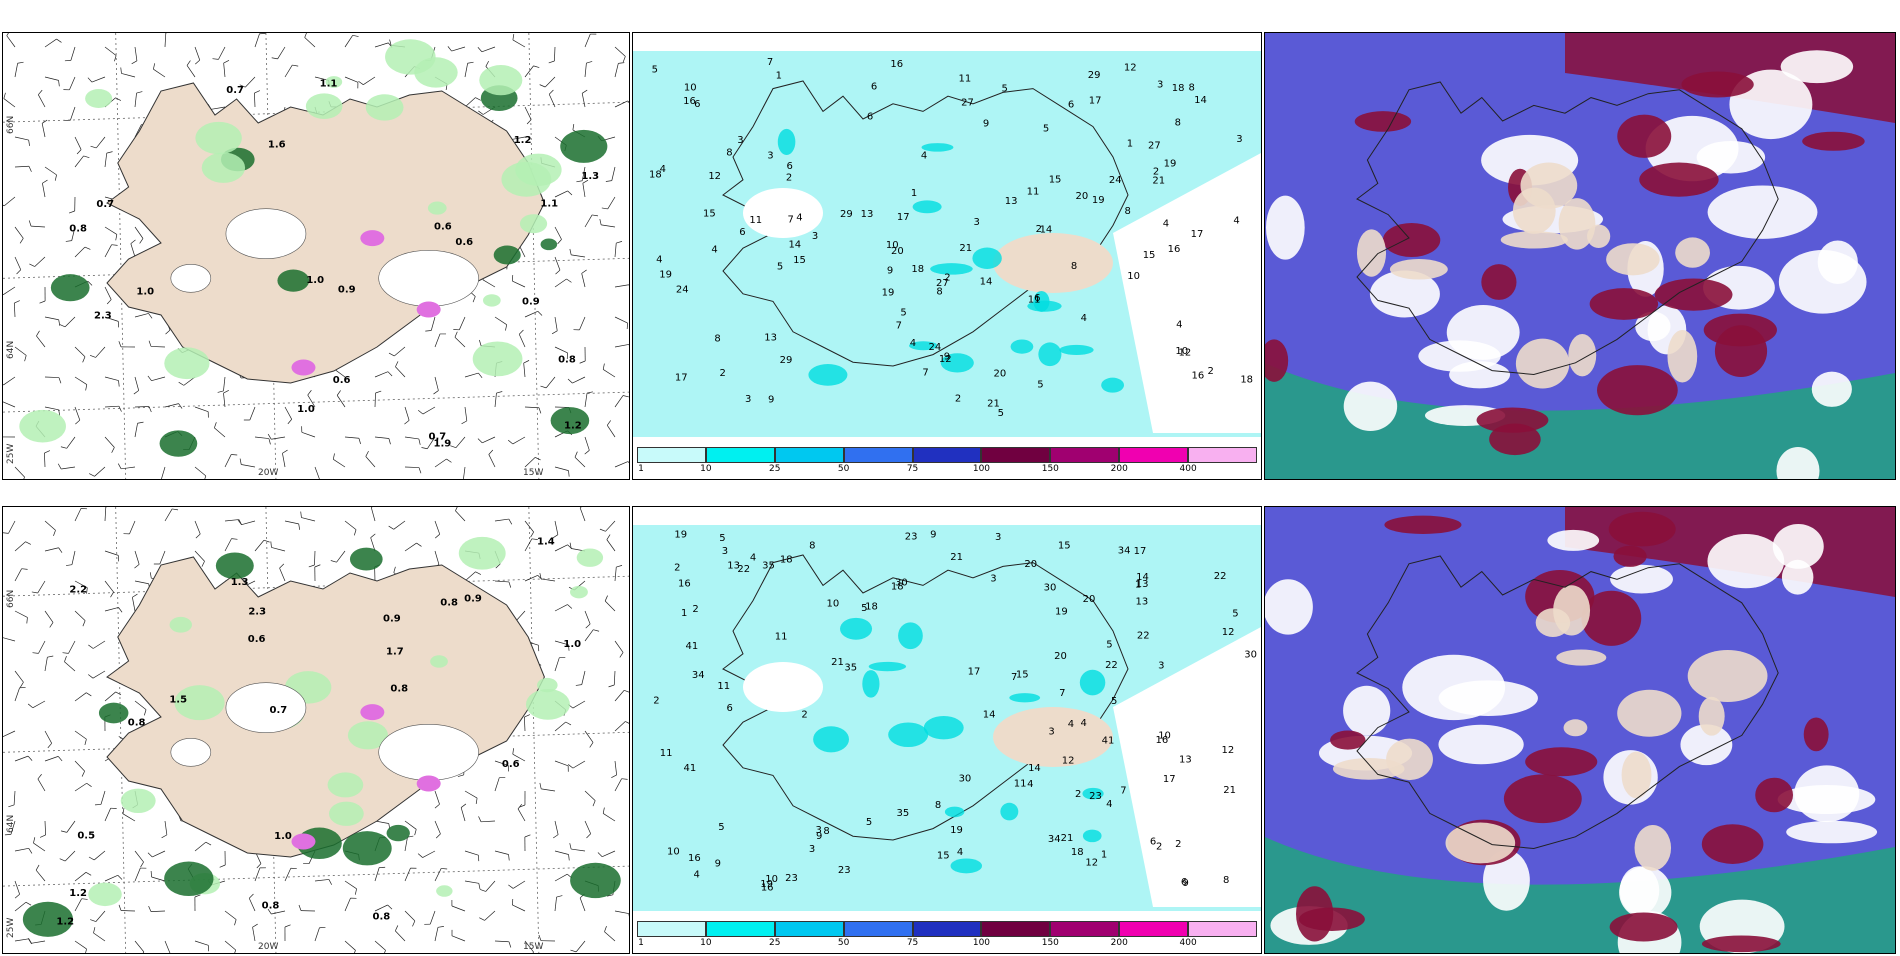 The width and height of the screenshot is (1900, 956). I want to click on precip-value-label: 5, so click(1114, 701).